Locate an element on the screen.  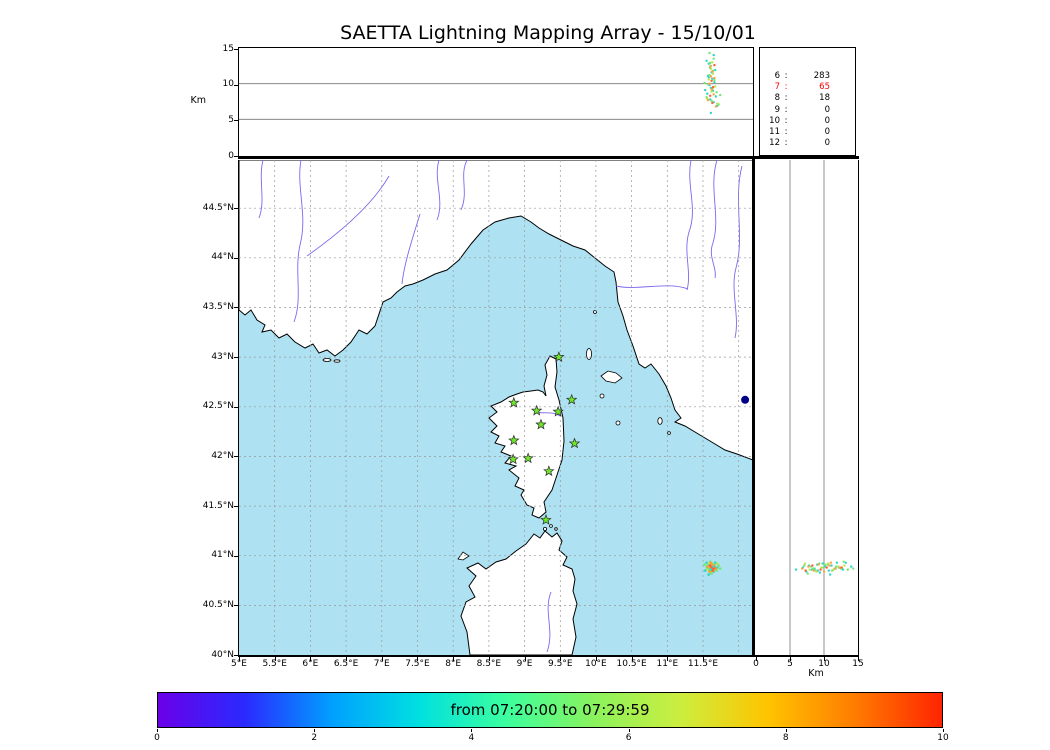
altitude-vs-latitude-panel is located at coordinates (807, 407).